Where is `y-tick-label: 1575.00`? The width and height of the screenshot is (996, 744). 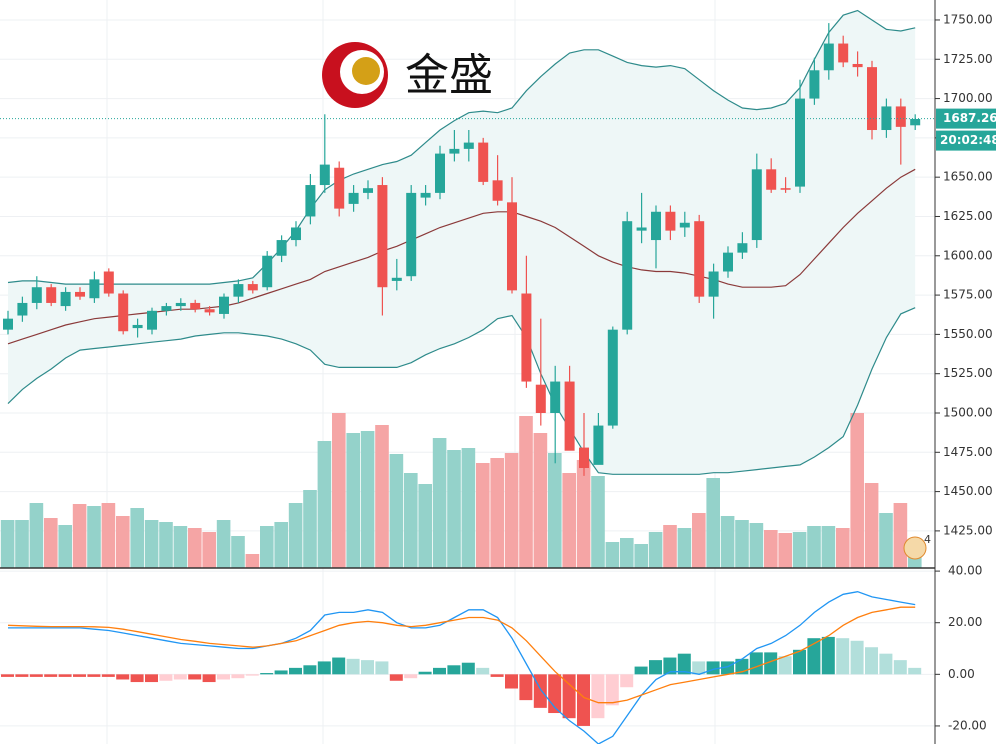 y-tick-label: 1575.00 is located at coordinates (968, 295).